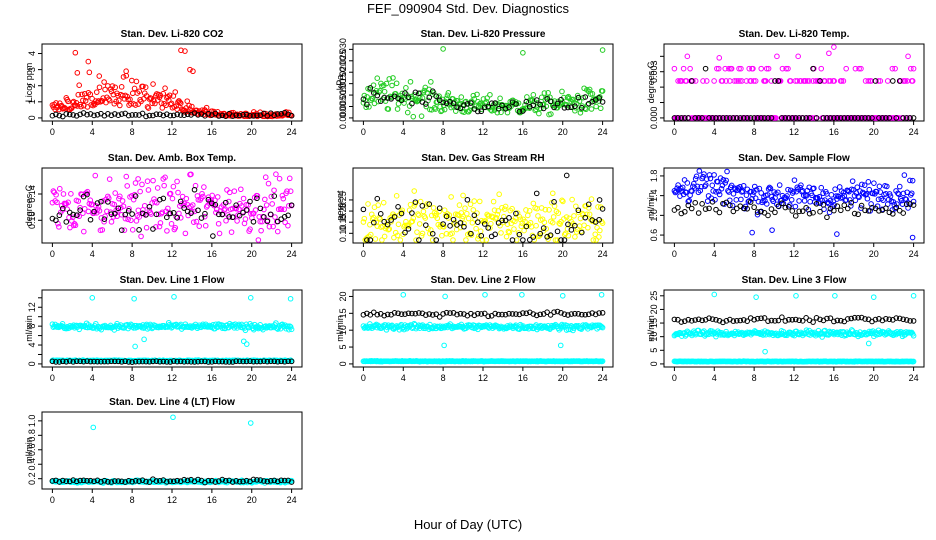 The image size is (936, 540). I want to click on x-tick-label: 12, so click(483, 254).